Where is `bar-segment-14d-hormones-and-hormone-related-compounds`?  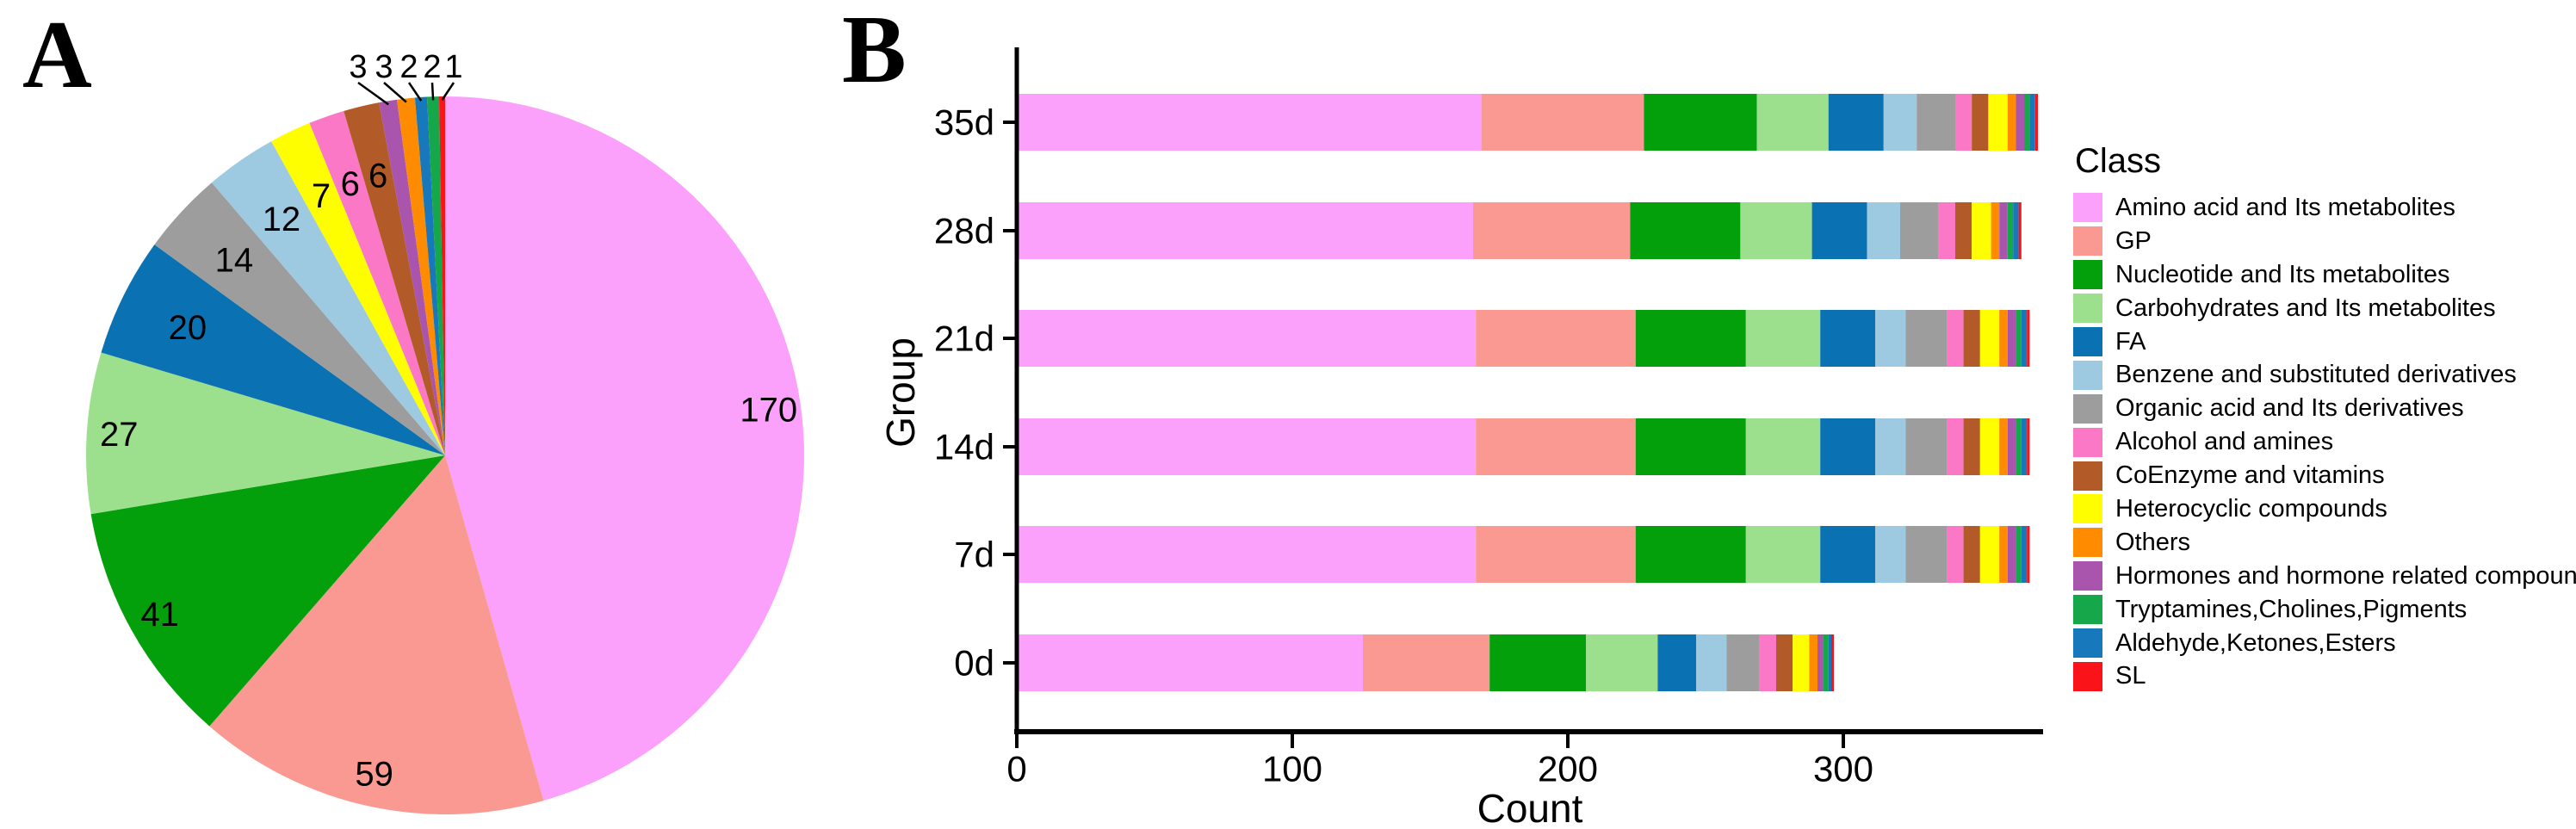
bar-segment-14d-hormones-and-hormone-related-compounds is located at coordinates (2012, 446).